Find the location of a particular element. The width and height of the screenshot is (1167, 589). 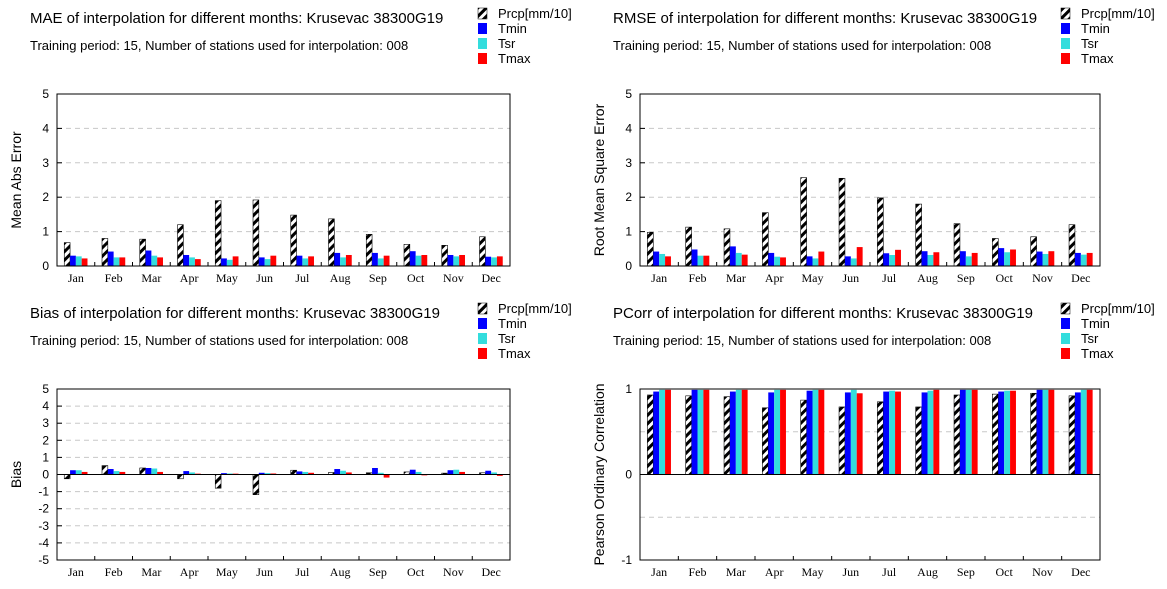

bar-tsr-may is located at coordinates (229, 474).